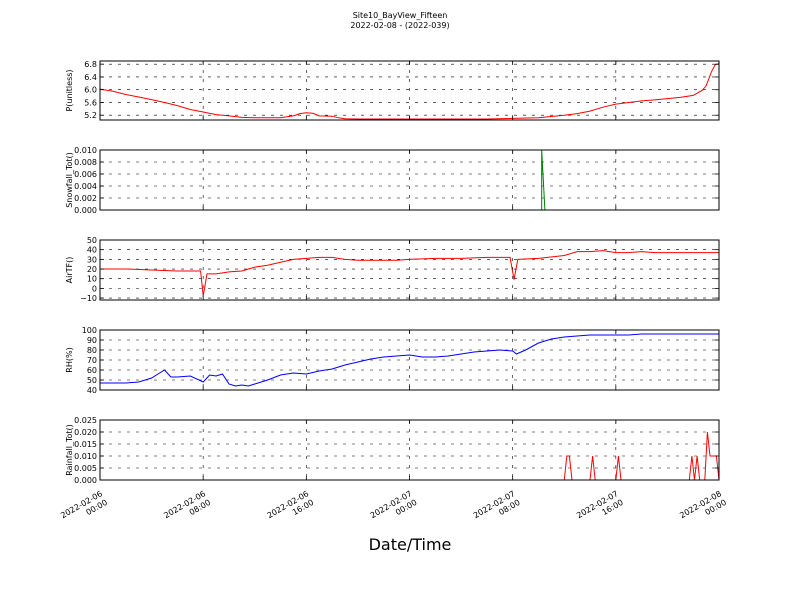  I want to click on y-tick-label: 0.008, so click(85, 162).